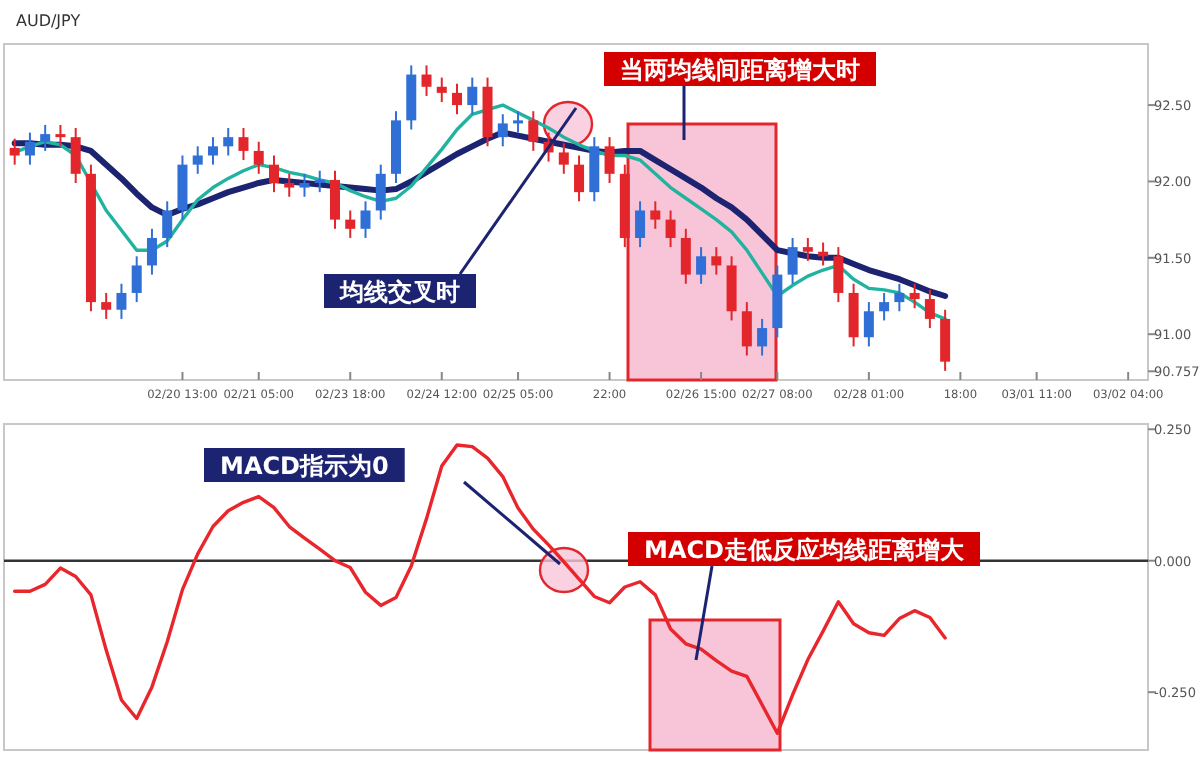 This screenshot has width=1200, height=762. Describe the element at coordinates (740, 70) in the screenshot. I see `annotation: 当两均线间距离增大时` at that location.